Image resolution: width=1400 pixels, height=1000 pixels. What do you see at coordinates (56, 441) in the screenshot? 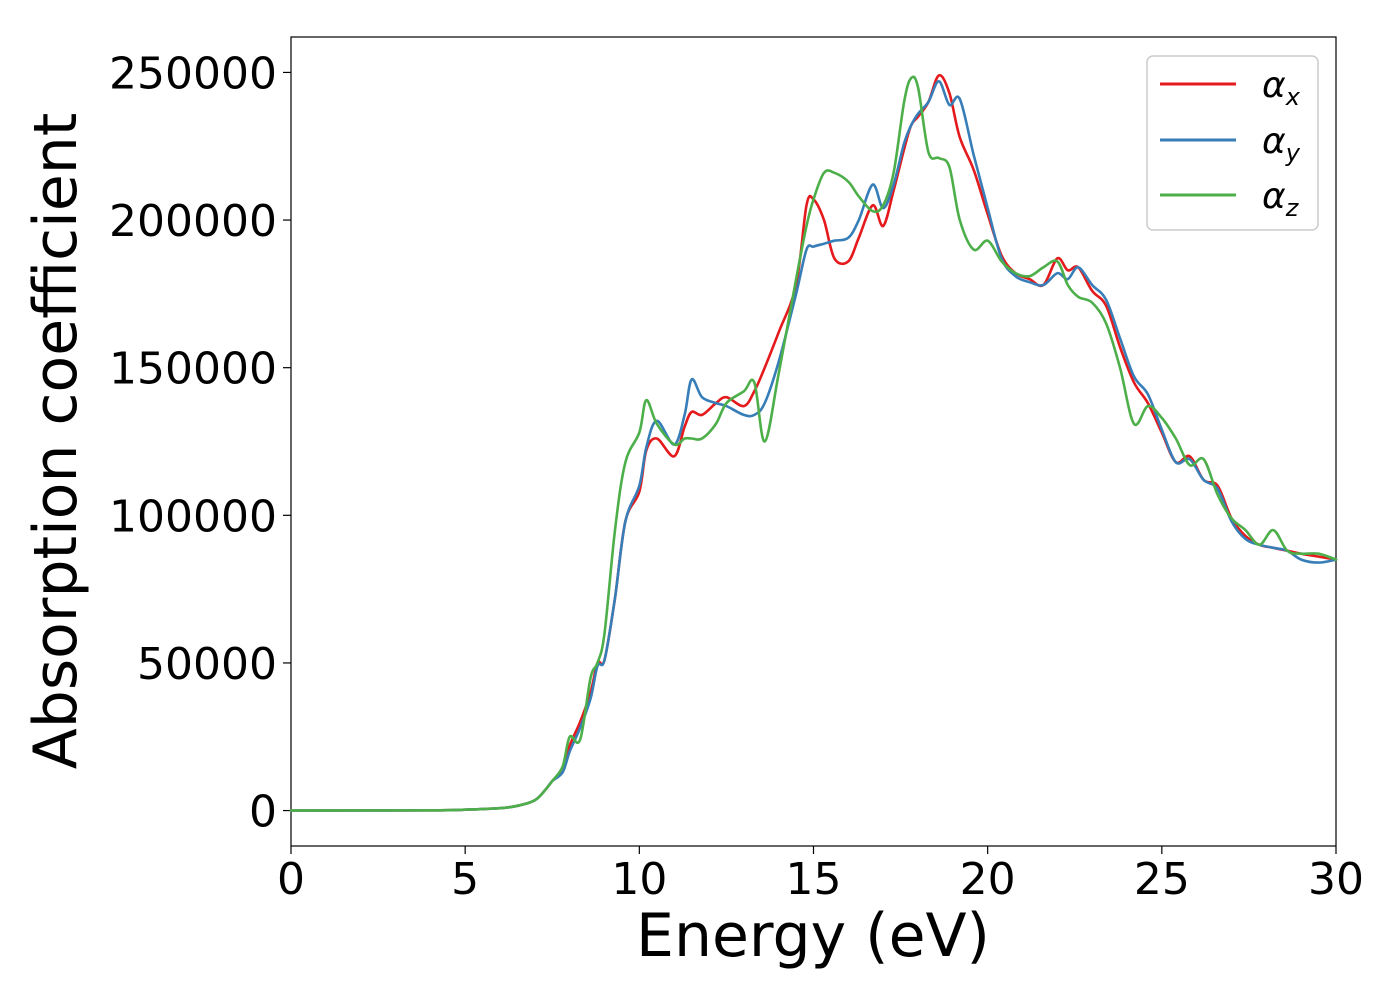
I see `y-axis-title: Absorption coefficient` at bounding box center [56, 441].